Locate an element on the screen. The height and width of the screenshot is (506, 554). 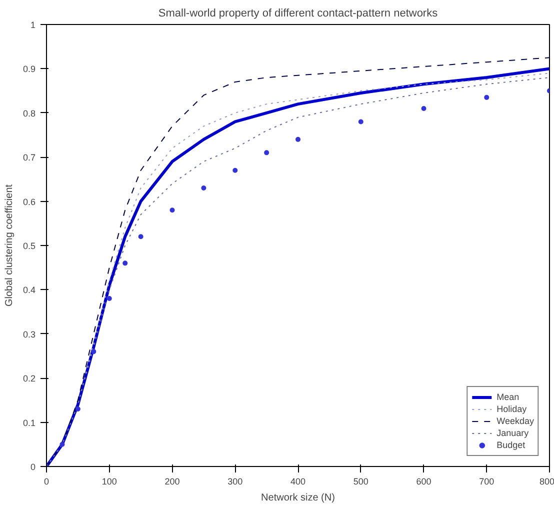
x-tick-label: 600 is located at coordinates (424, 481).